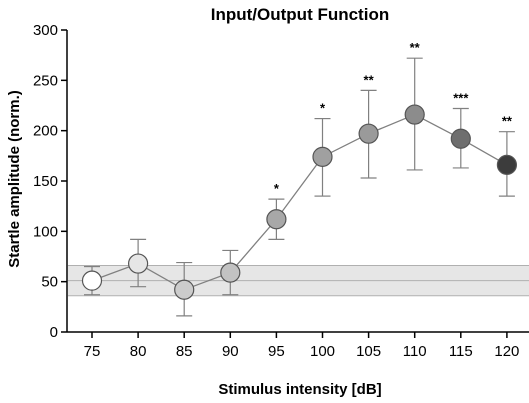 Image resolution: width=529 pixels, height=403 pixels. Describe the element at coordinates (506, 351) in the screenshot. I see `x-tick-label: 120` at that location.